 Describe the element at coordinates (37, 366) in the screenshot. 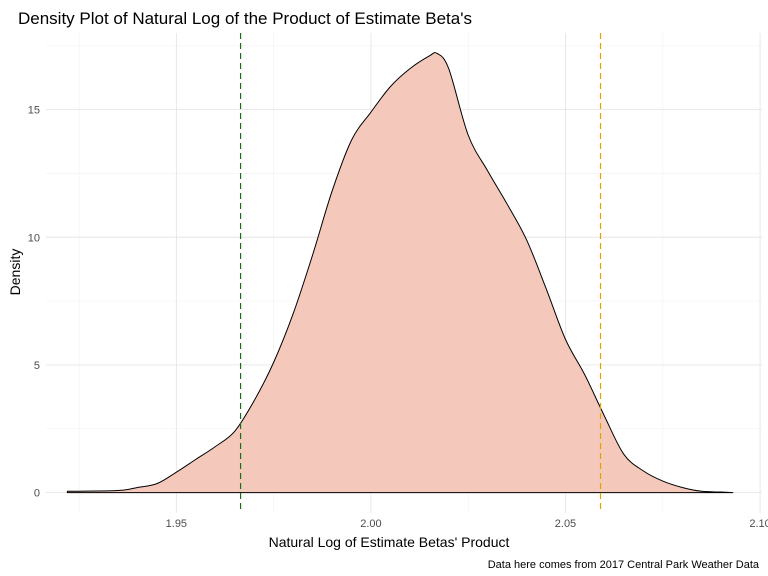

I see `y-tick-label: 5` at that location.